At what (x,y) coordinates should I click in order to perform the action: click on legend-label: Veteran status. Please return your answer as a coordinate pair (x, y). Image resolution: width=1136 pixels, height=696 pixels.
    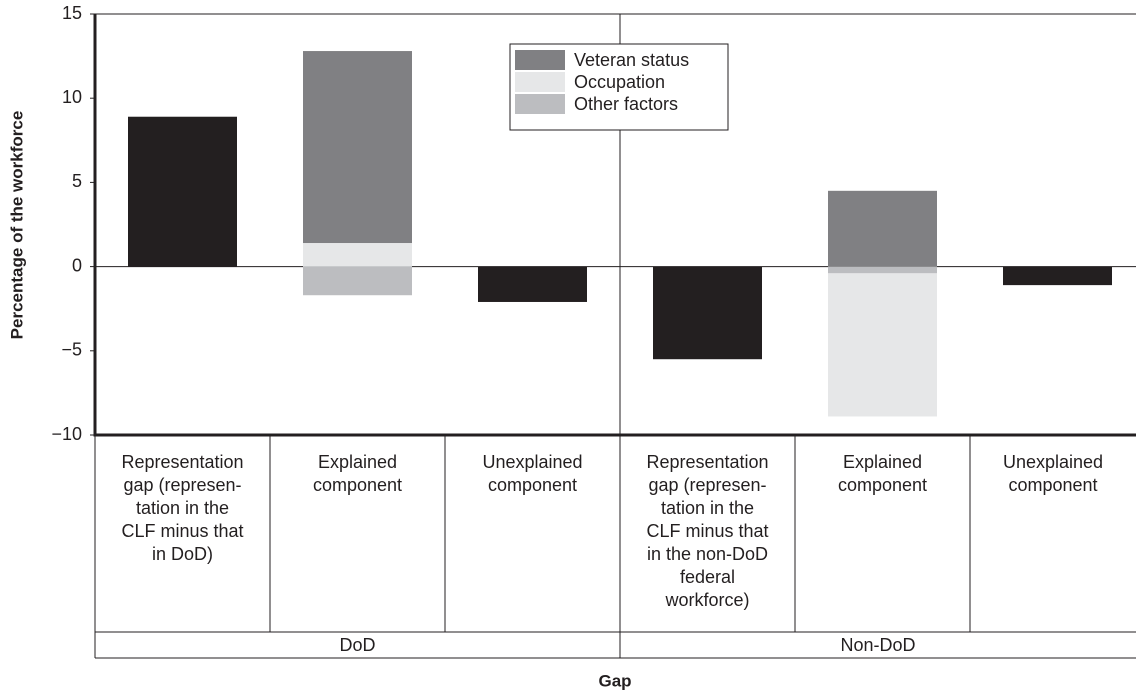
    Looking at the image, I should click on (631, 60).